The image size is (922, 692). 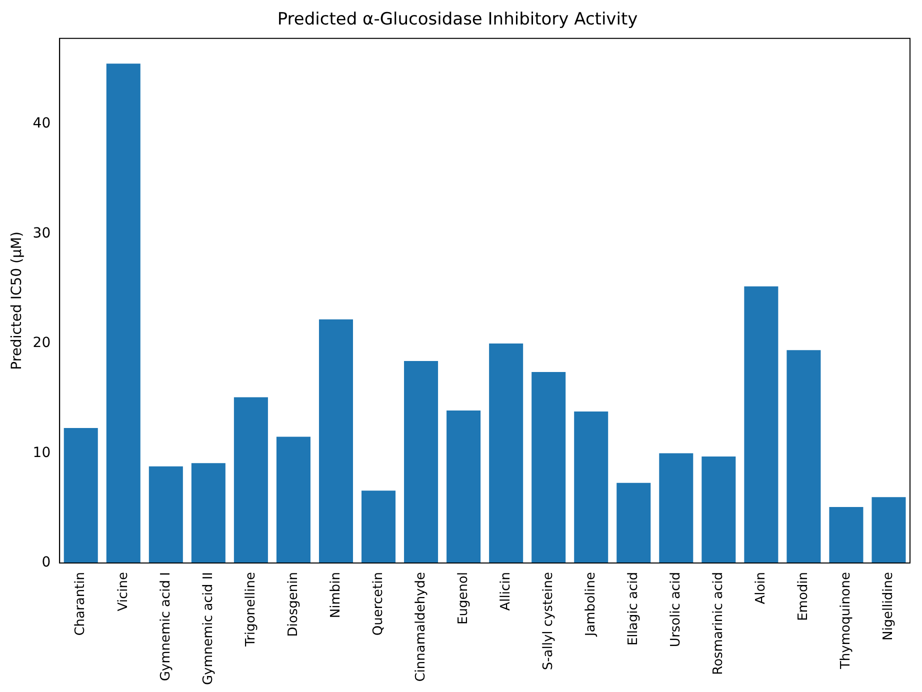 I want to click on x-tick-label: S-allyl cysteine, so click(x=548, y=621).